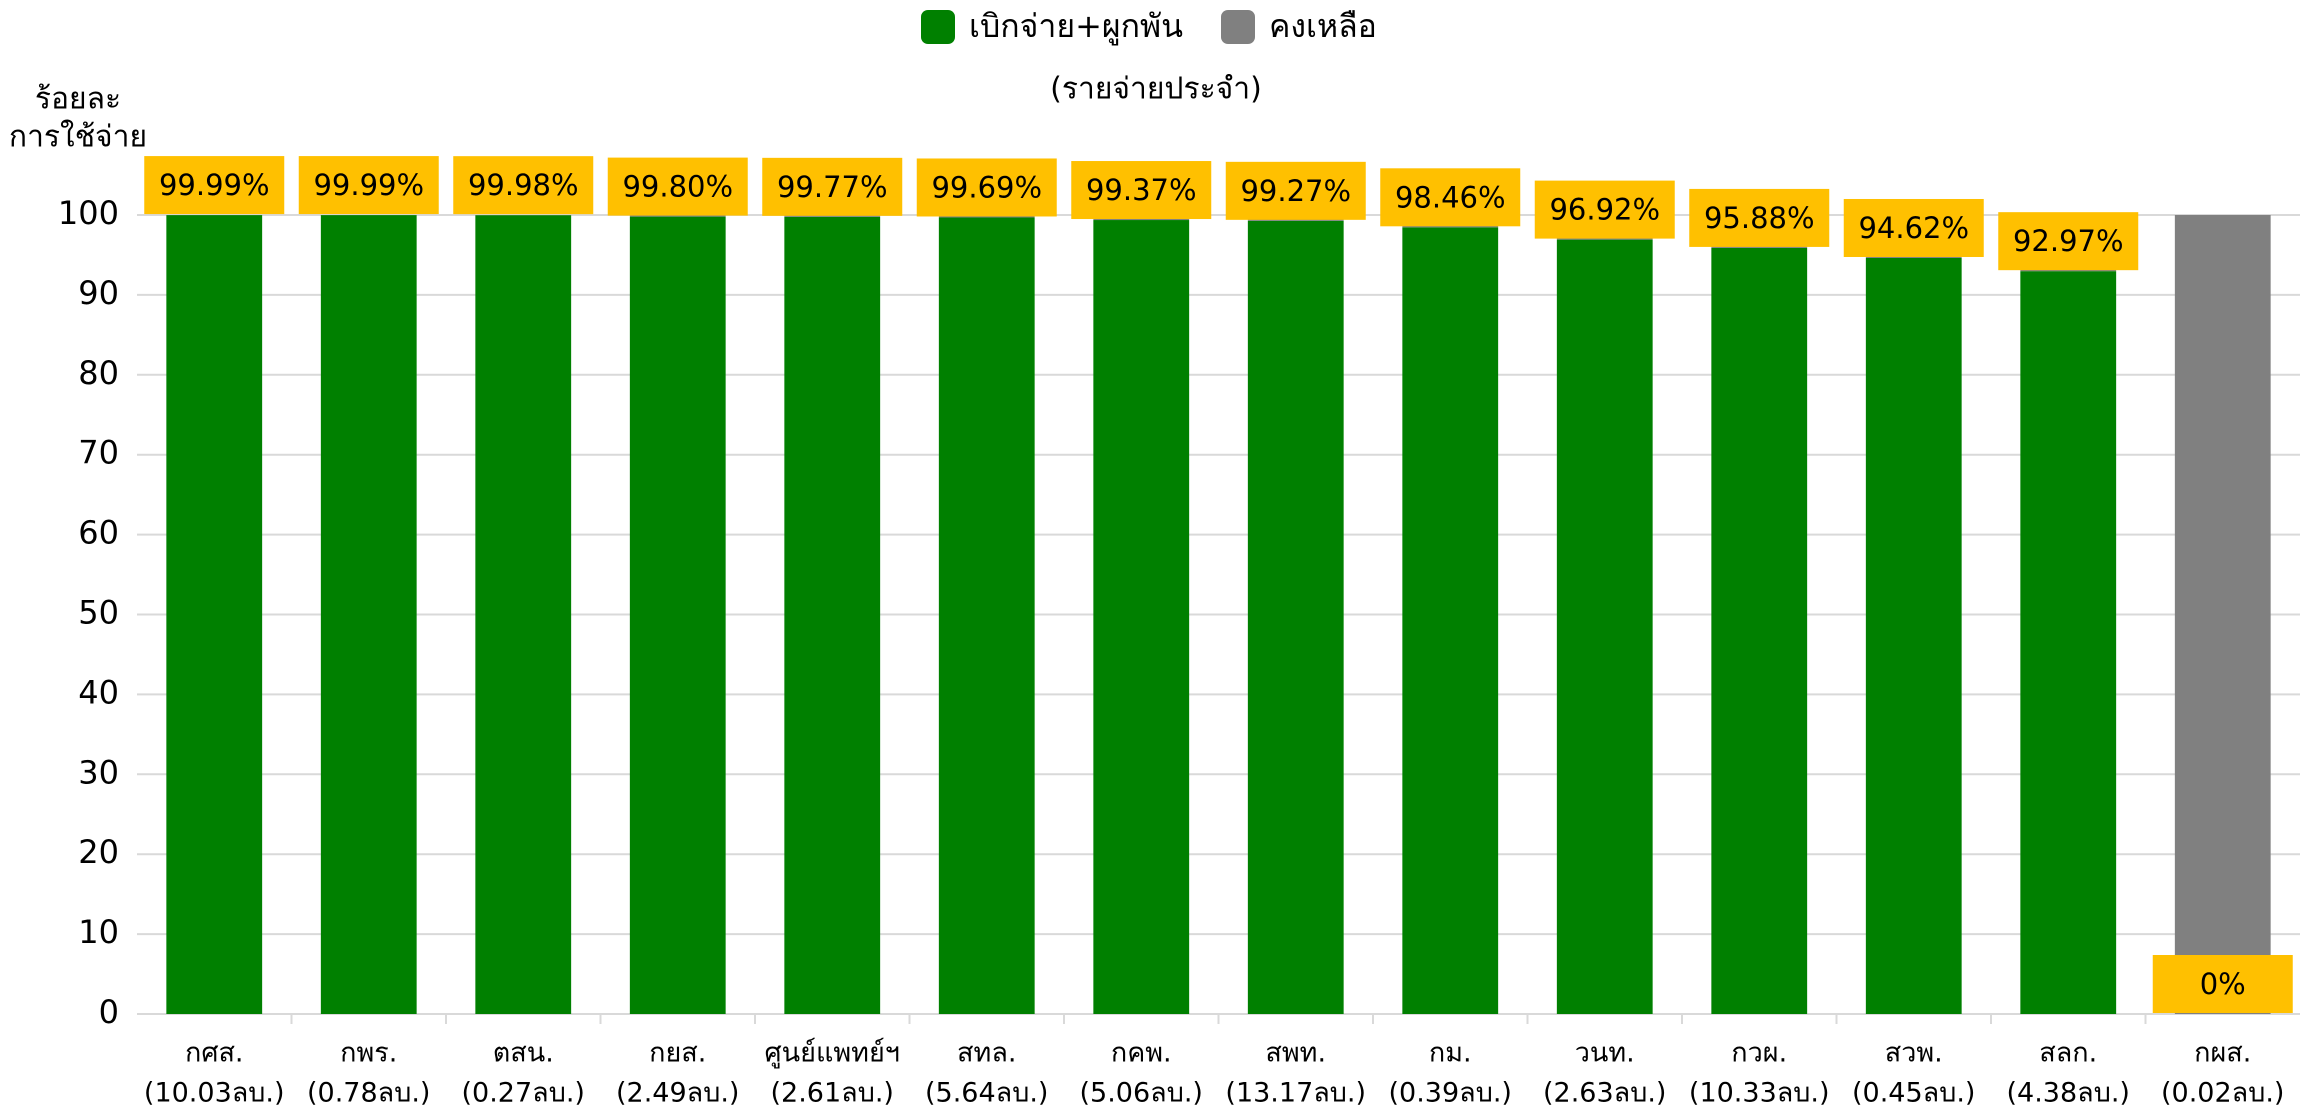 Image resolution: width=2311 pixels, height=1110 pixels. I want to click on data-label: 99.77%, so click(832, 187).